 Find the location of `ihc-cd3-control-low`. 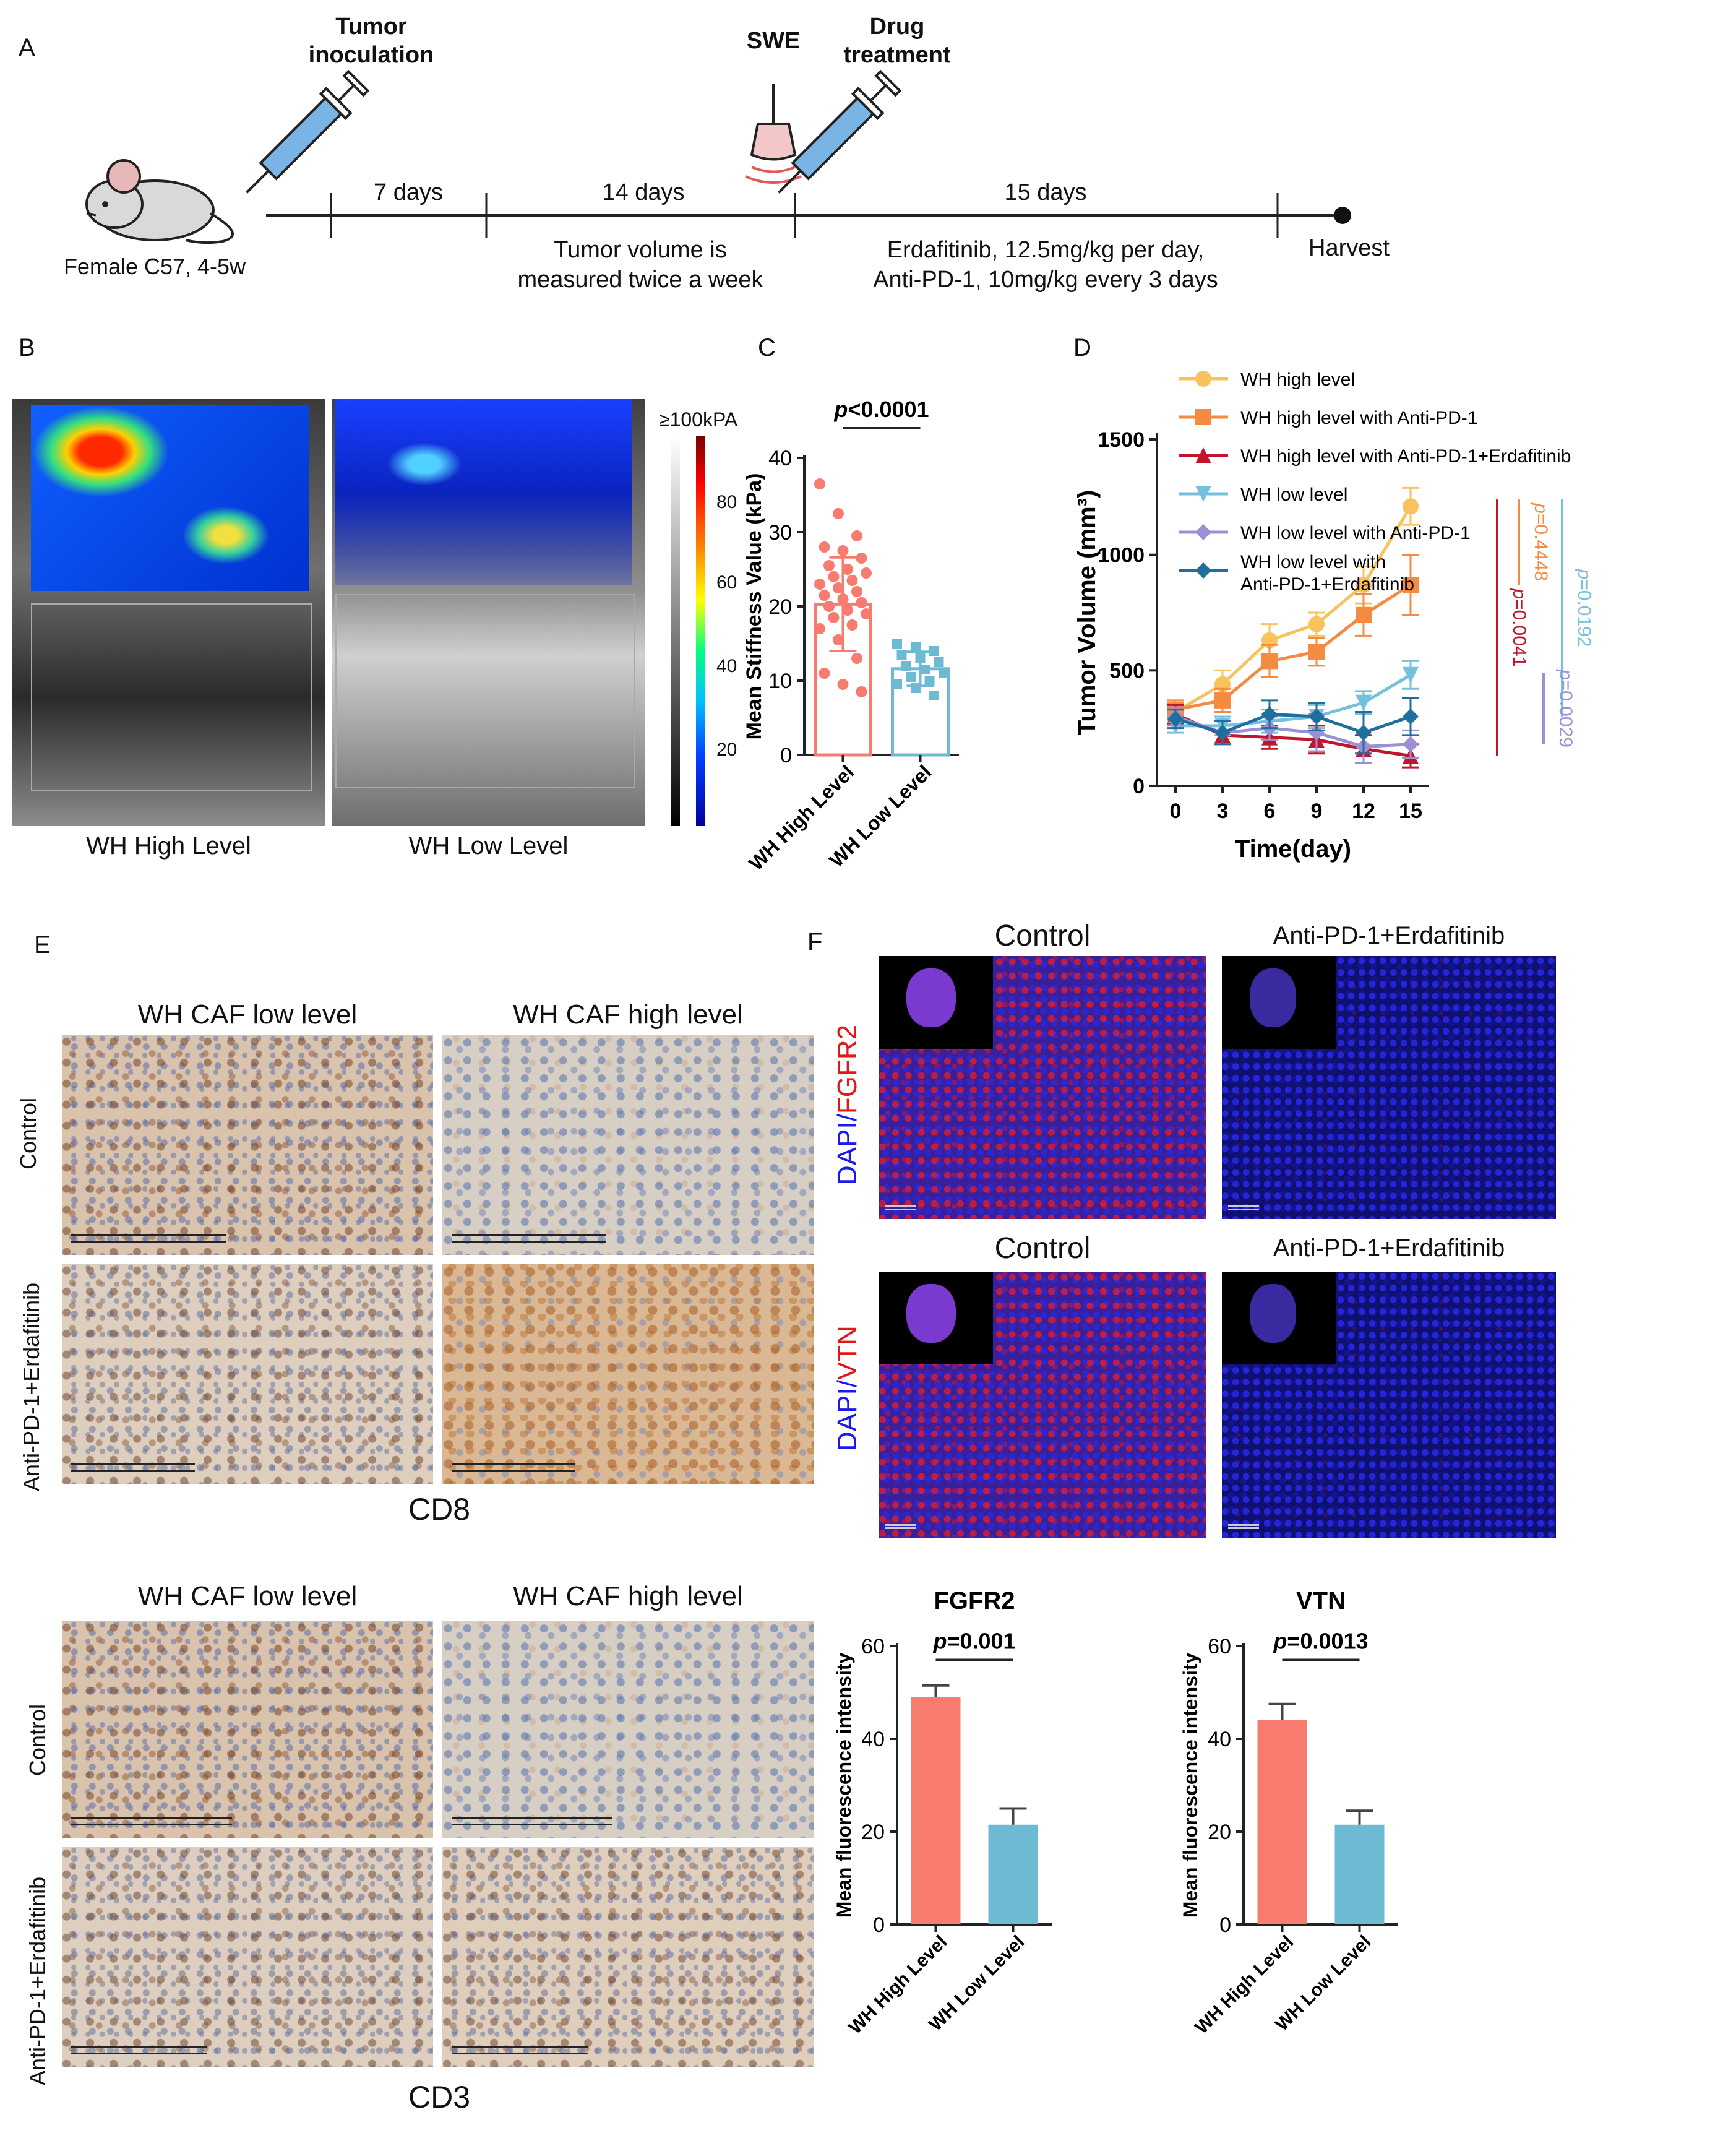

ihc-cd3-control-low is located at coordinates (247, 1729).